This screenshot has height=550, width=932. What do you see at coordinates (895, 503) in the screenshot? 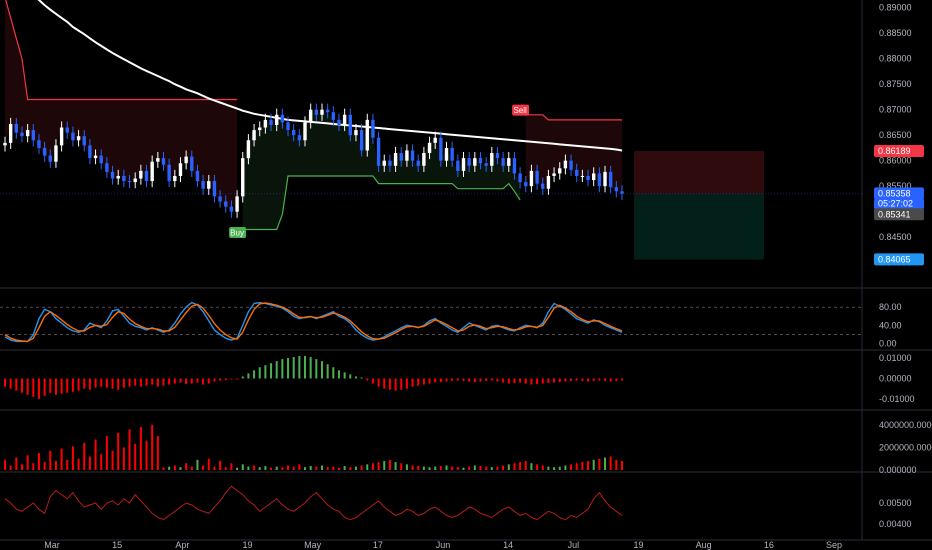
I see `volatility-tick-label: 0.00500` at bounding box center [895, 503].